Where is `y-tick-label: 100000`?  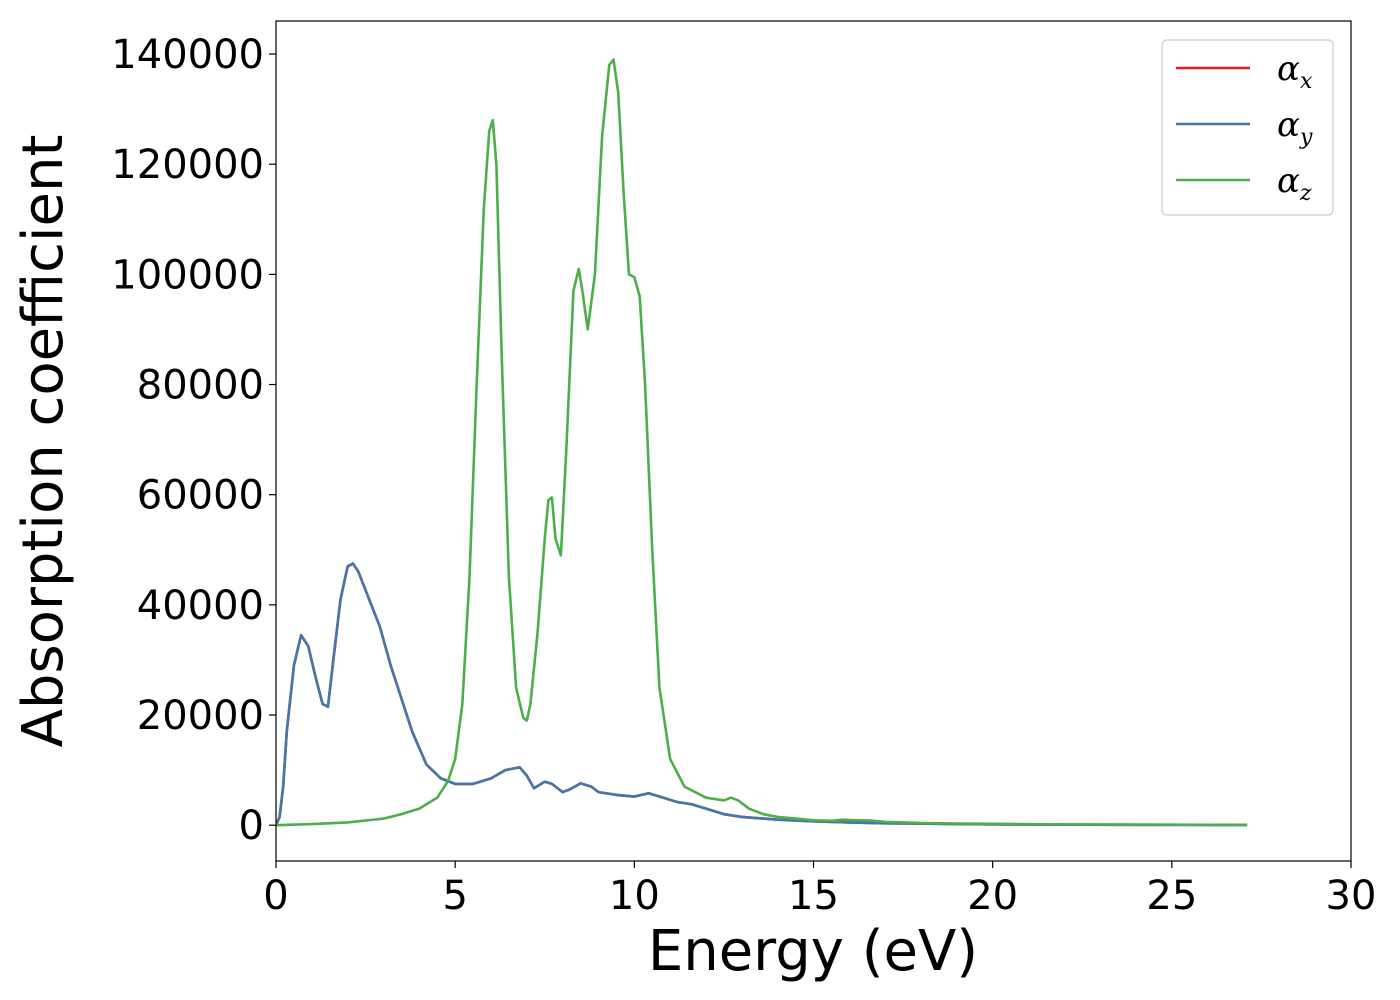 y-tick-label: 100000 is located at coordinates (187, 275).